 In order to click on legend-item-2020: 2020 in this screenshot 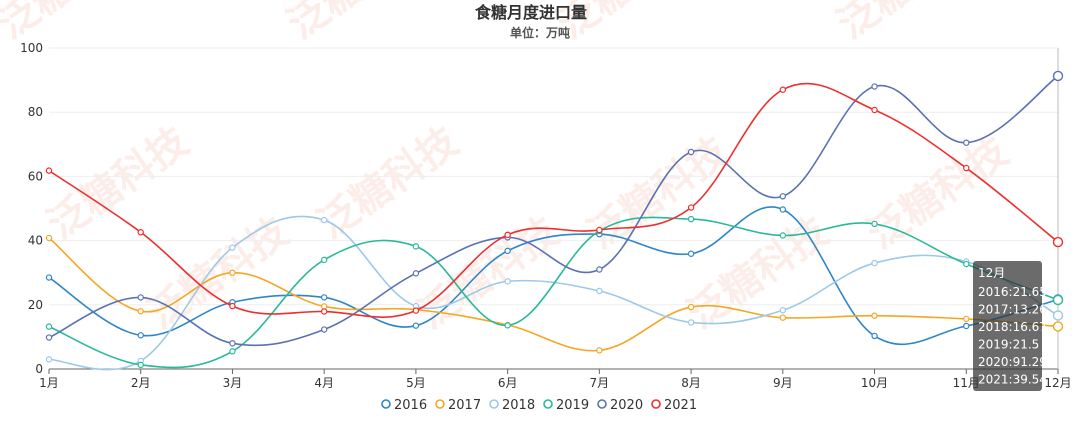, I will do `click(620, 405)`.